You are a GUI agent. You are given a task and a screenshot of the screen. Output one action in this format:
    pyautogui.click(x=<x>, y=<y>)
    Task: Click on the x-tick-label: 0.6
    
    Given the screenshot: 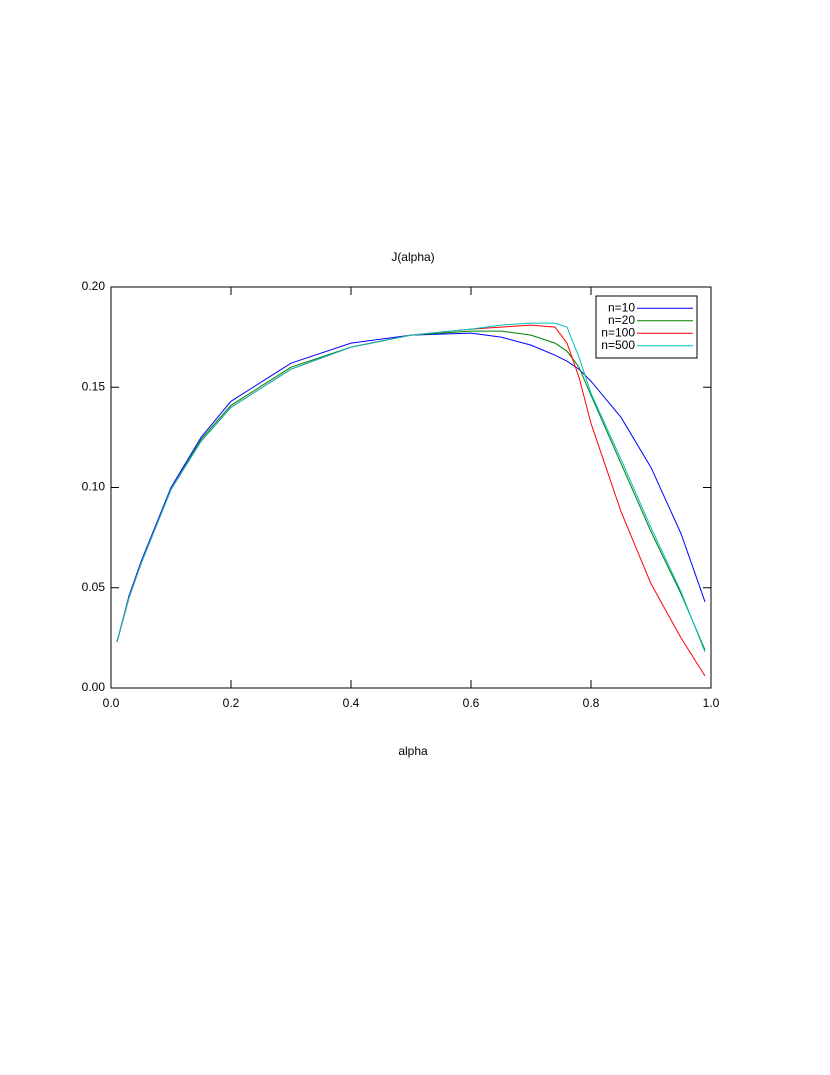 What is the action you would take?
    pyautogui.click(x=471, y=703)
    